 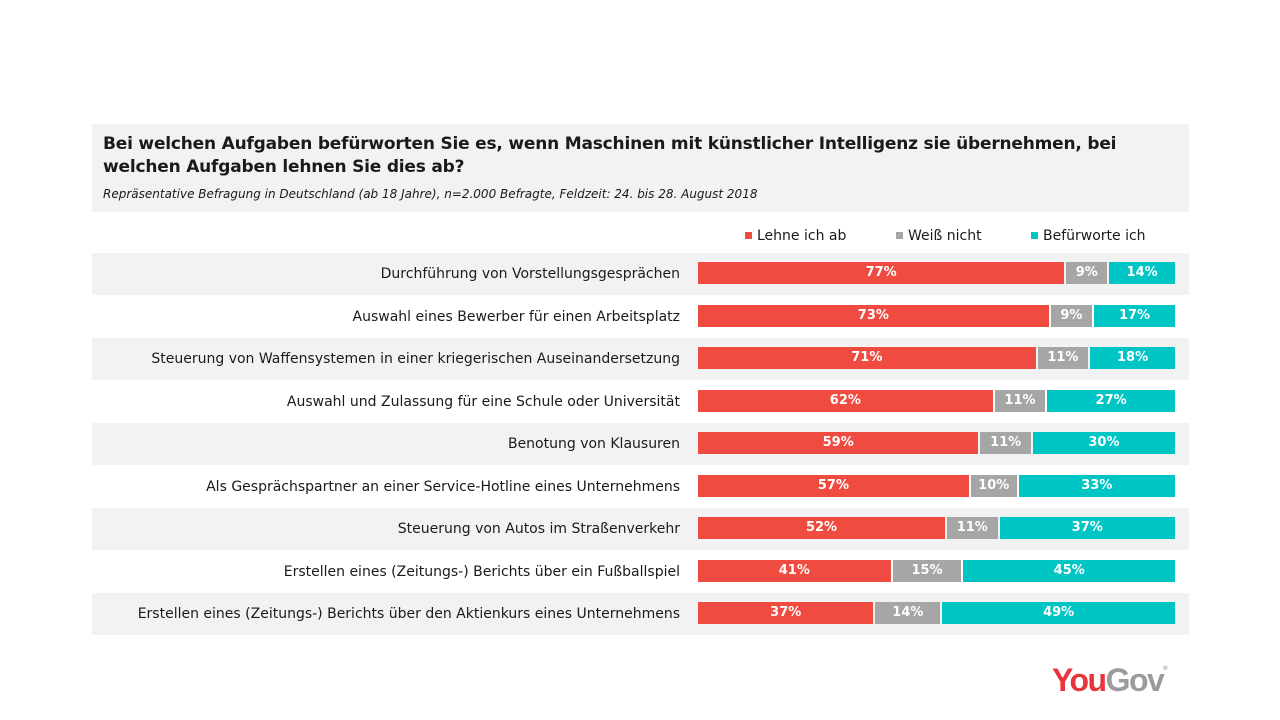 I want to click on bar-segment-approve: 37%, so click(x=1087, y=528).